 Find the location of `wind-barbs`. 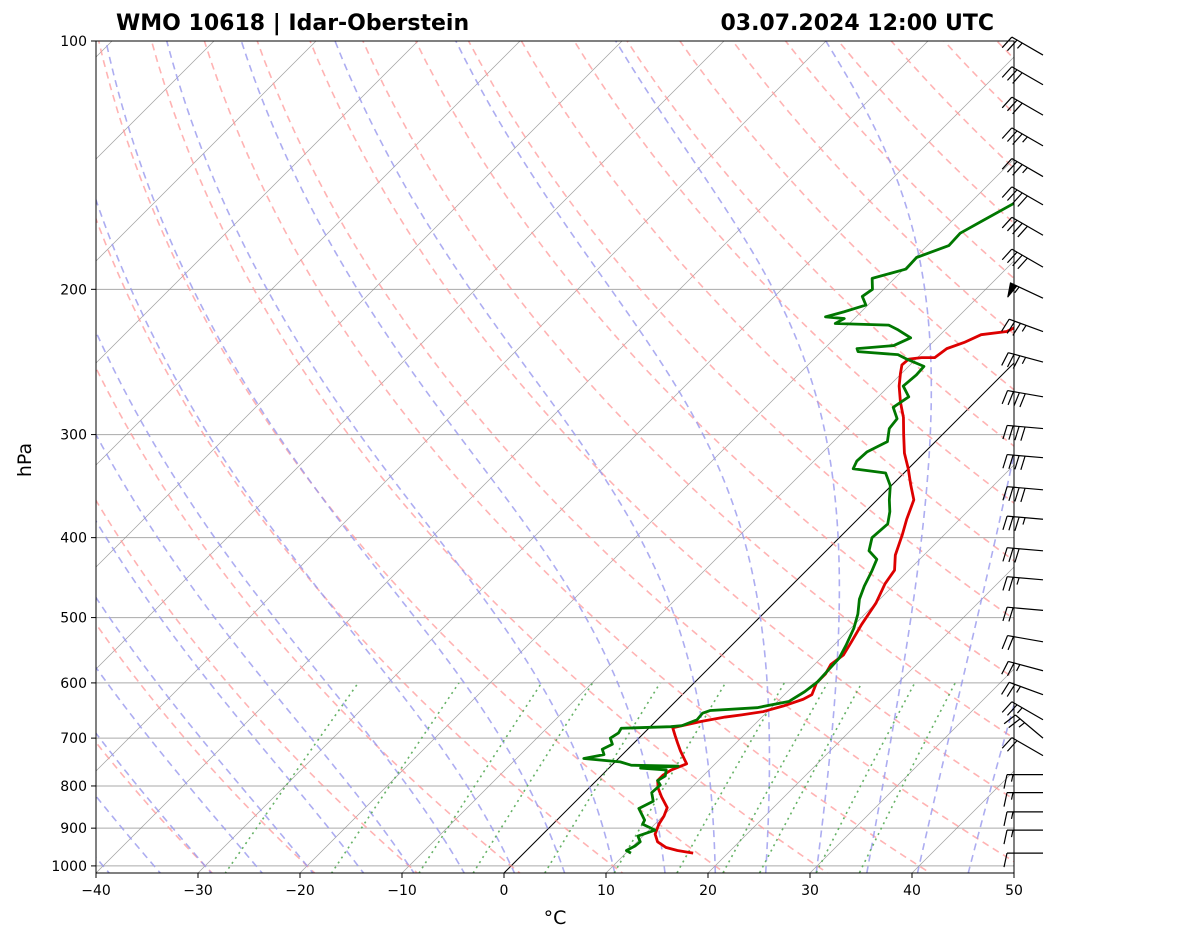

wind-barbs is located at coordinates (1022, 452).